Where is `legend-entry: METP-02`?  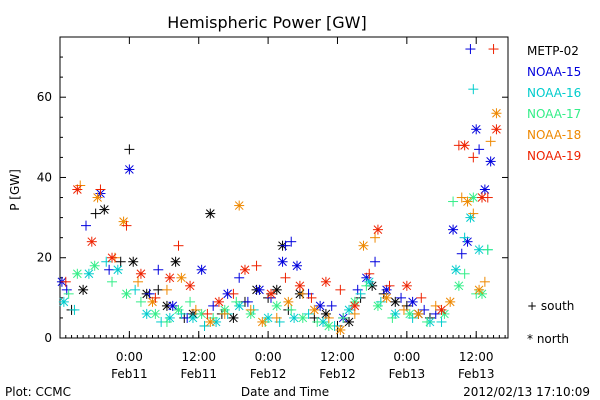
legend-entry: METP-02 is located at coordinates (553, 51).